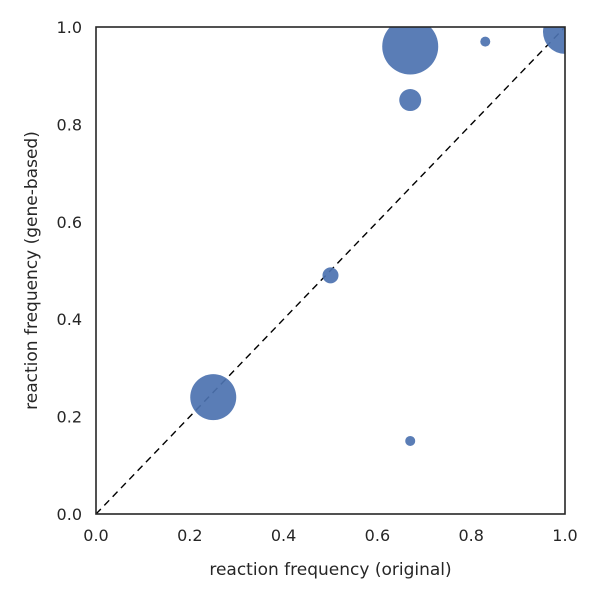 Image resolution: width=600 pixels, height=600 pixels. I want to click on y-tick-label: 0.4, so click(69, 319).